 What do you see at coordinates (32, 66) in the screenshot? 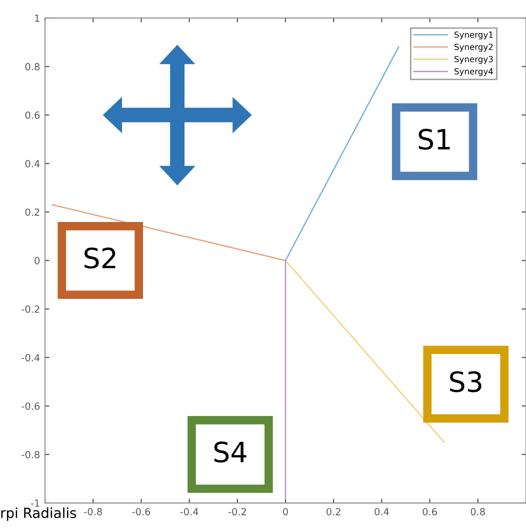
I see `y-tick-label: 0.8` at bounding box center [32, 66].